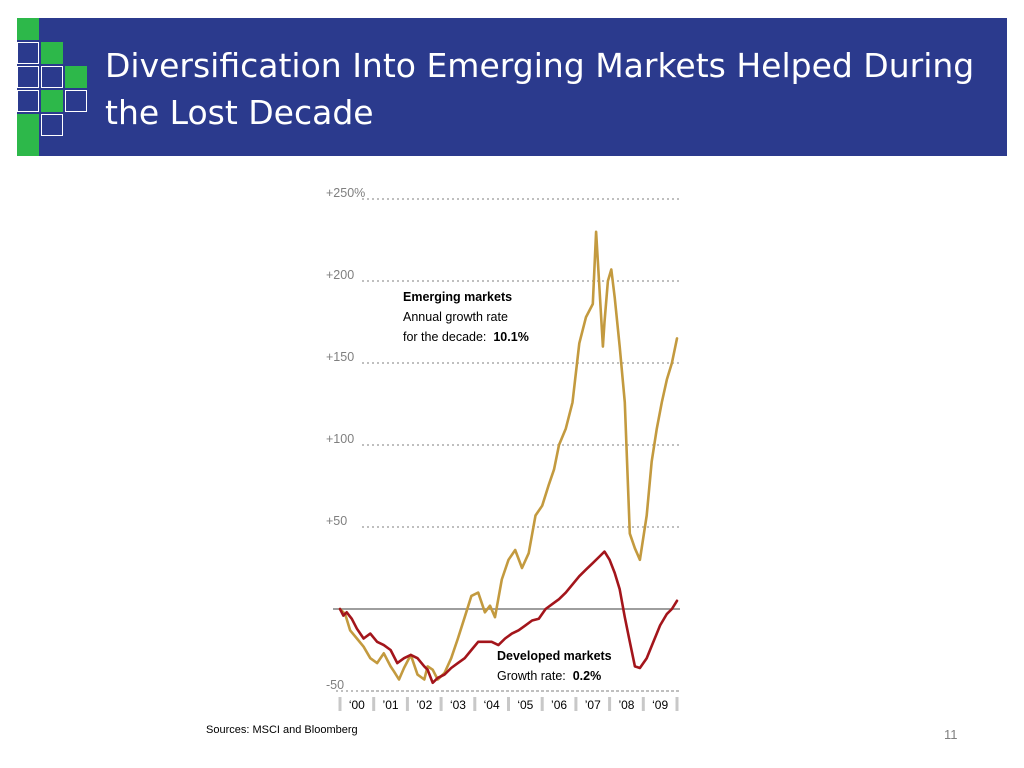 Image resolution: width=1024 pixels, height=768 pixels. Describe the element at coordinates (511, 337) in the screenshot. I see `emerging-annotation-rate: 10.1%` at that location.